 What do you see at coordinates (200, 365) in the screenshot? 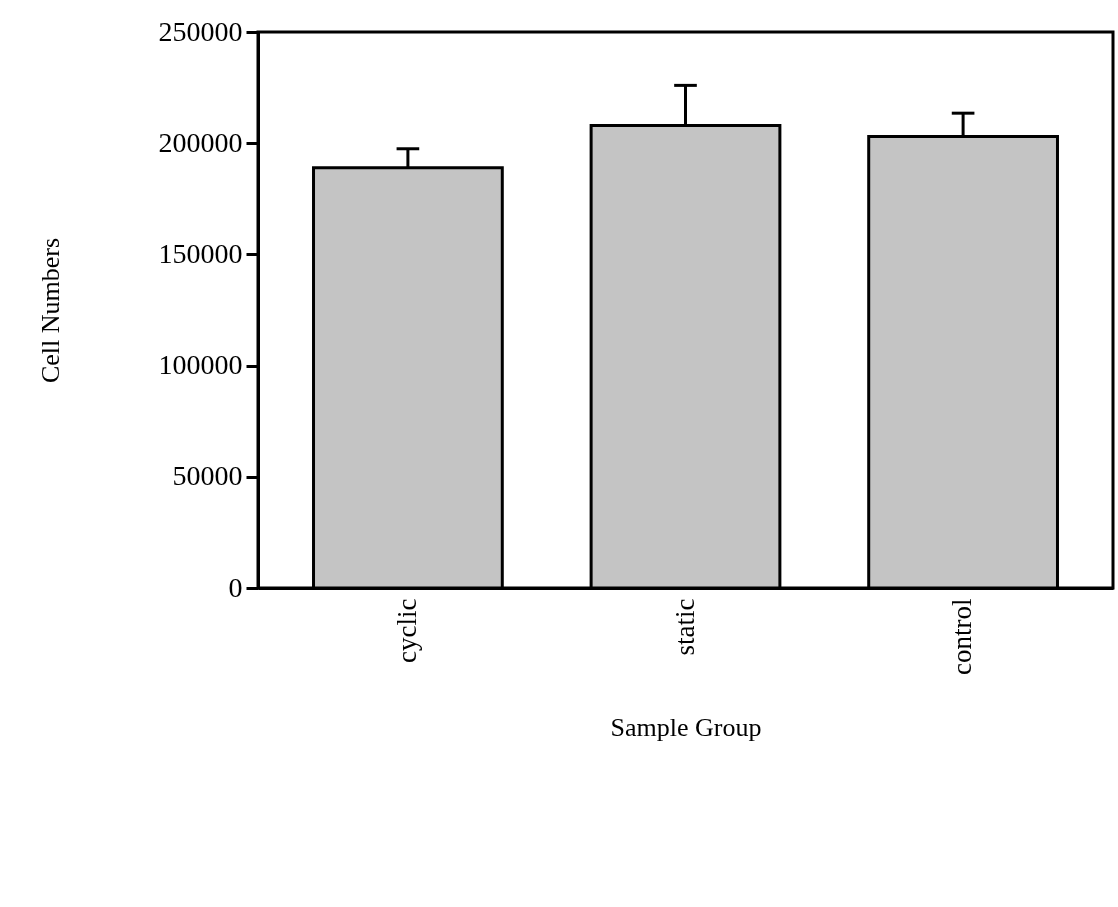
I see `y-tick-label: 100000` at bounding box center [200, 365].